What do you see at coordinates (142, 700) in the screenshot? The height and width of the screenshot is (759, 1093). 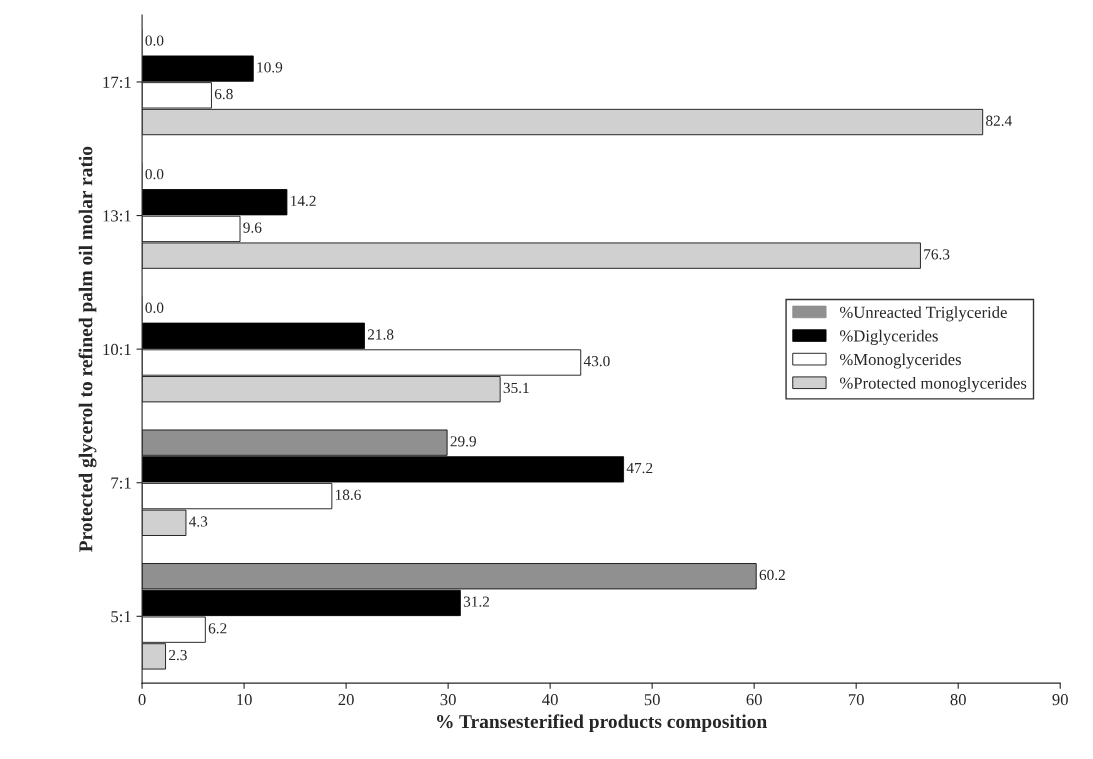 I see `x-tick-label: 0` at bounding box center [142, 700].